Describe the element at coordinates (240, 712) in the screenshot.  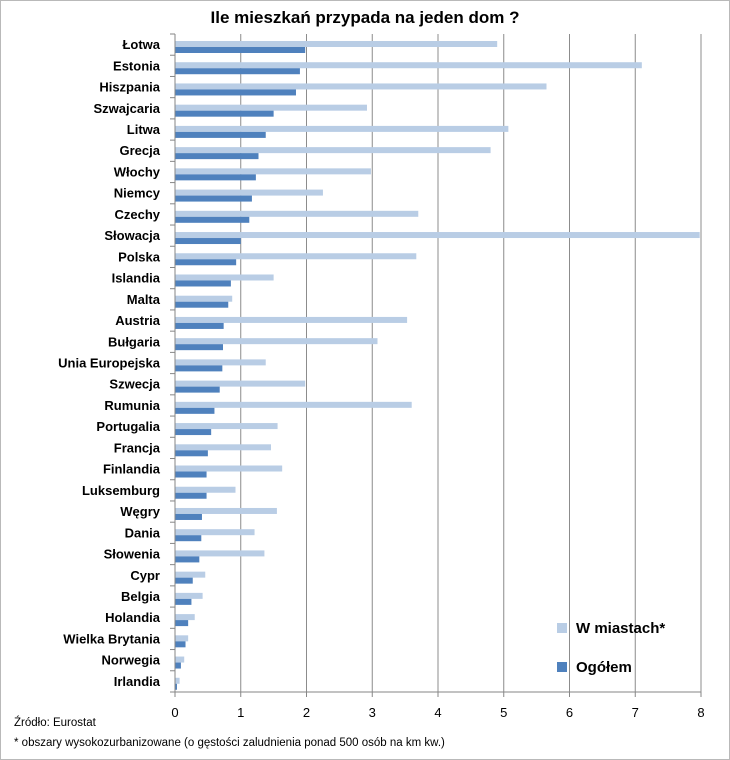
I see `x-tick-label: 1` at that location.